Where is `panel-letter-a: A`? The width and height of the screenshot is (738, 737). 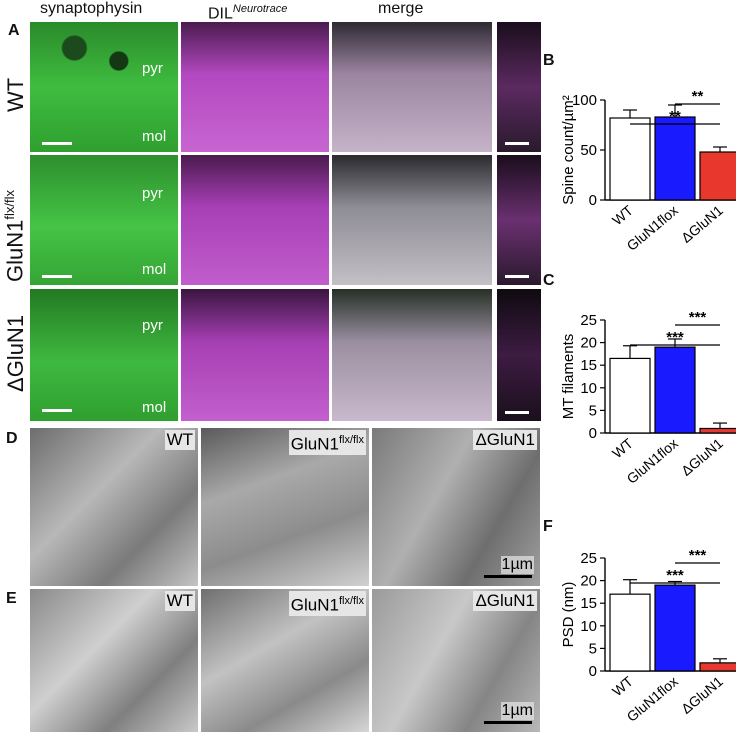
panel-letter-a: A is located at coordinates (14, 30).